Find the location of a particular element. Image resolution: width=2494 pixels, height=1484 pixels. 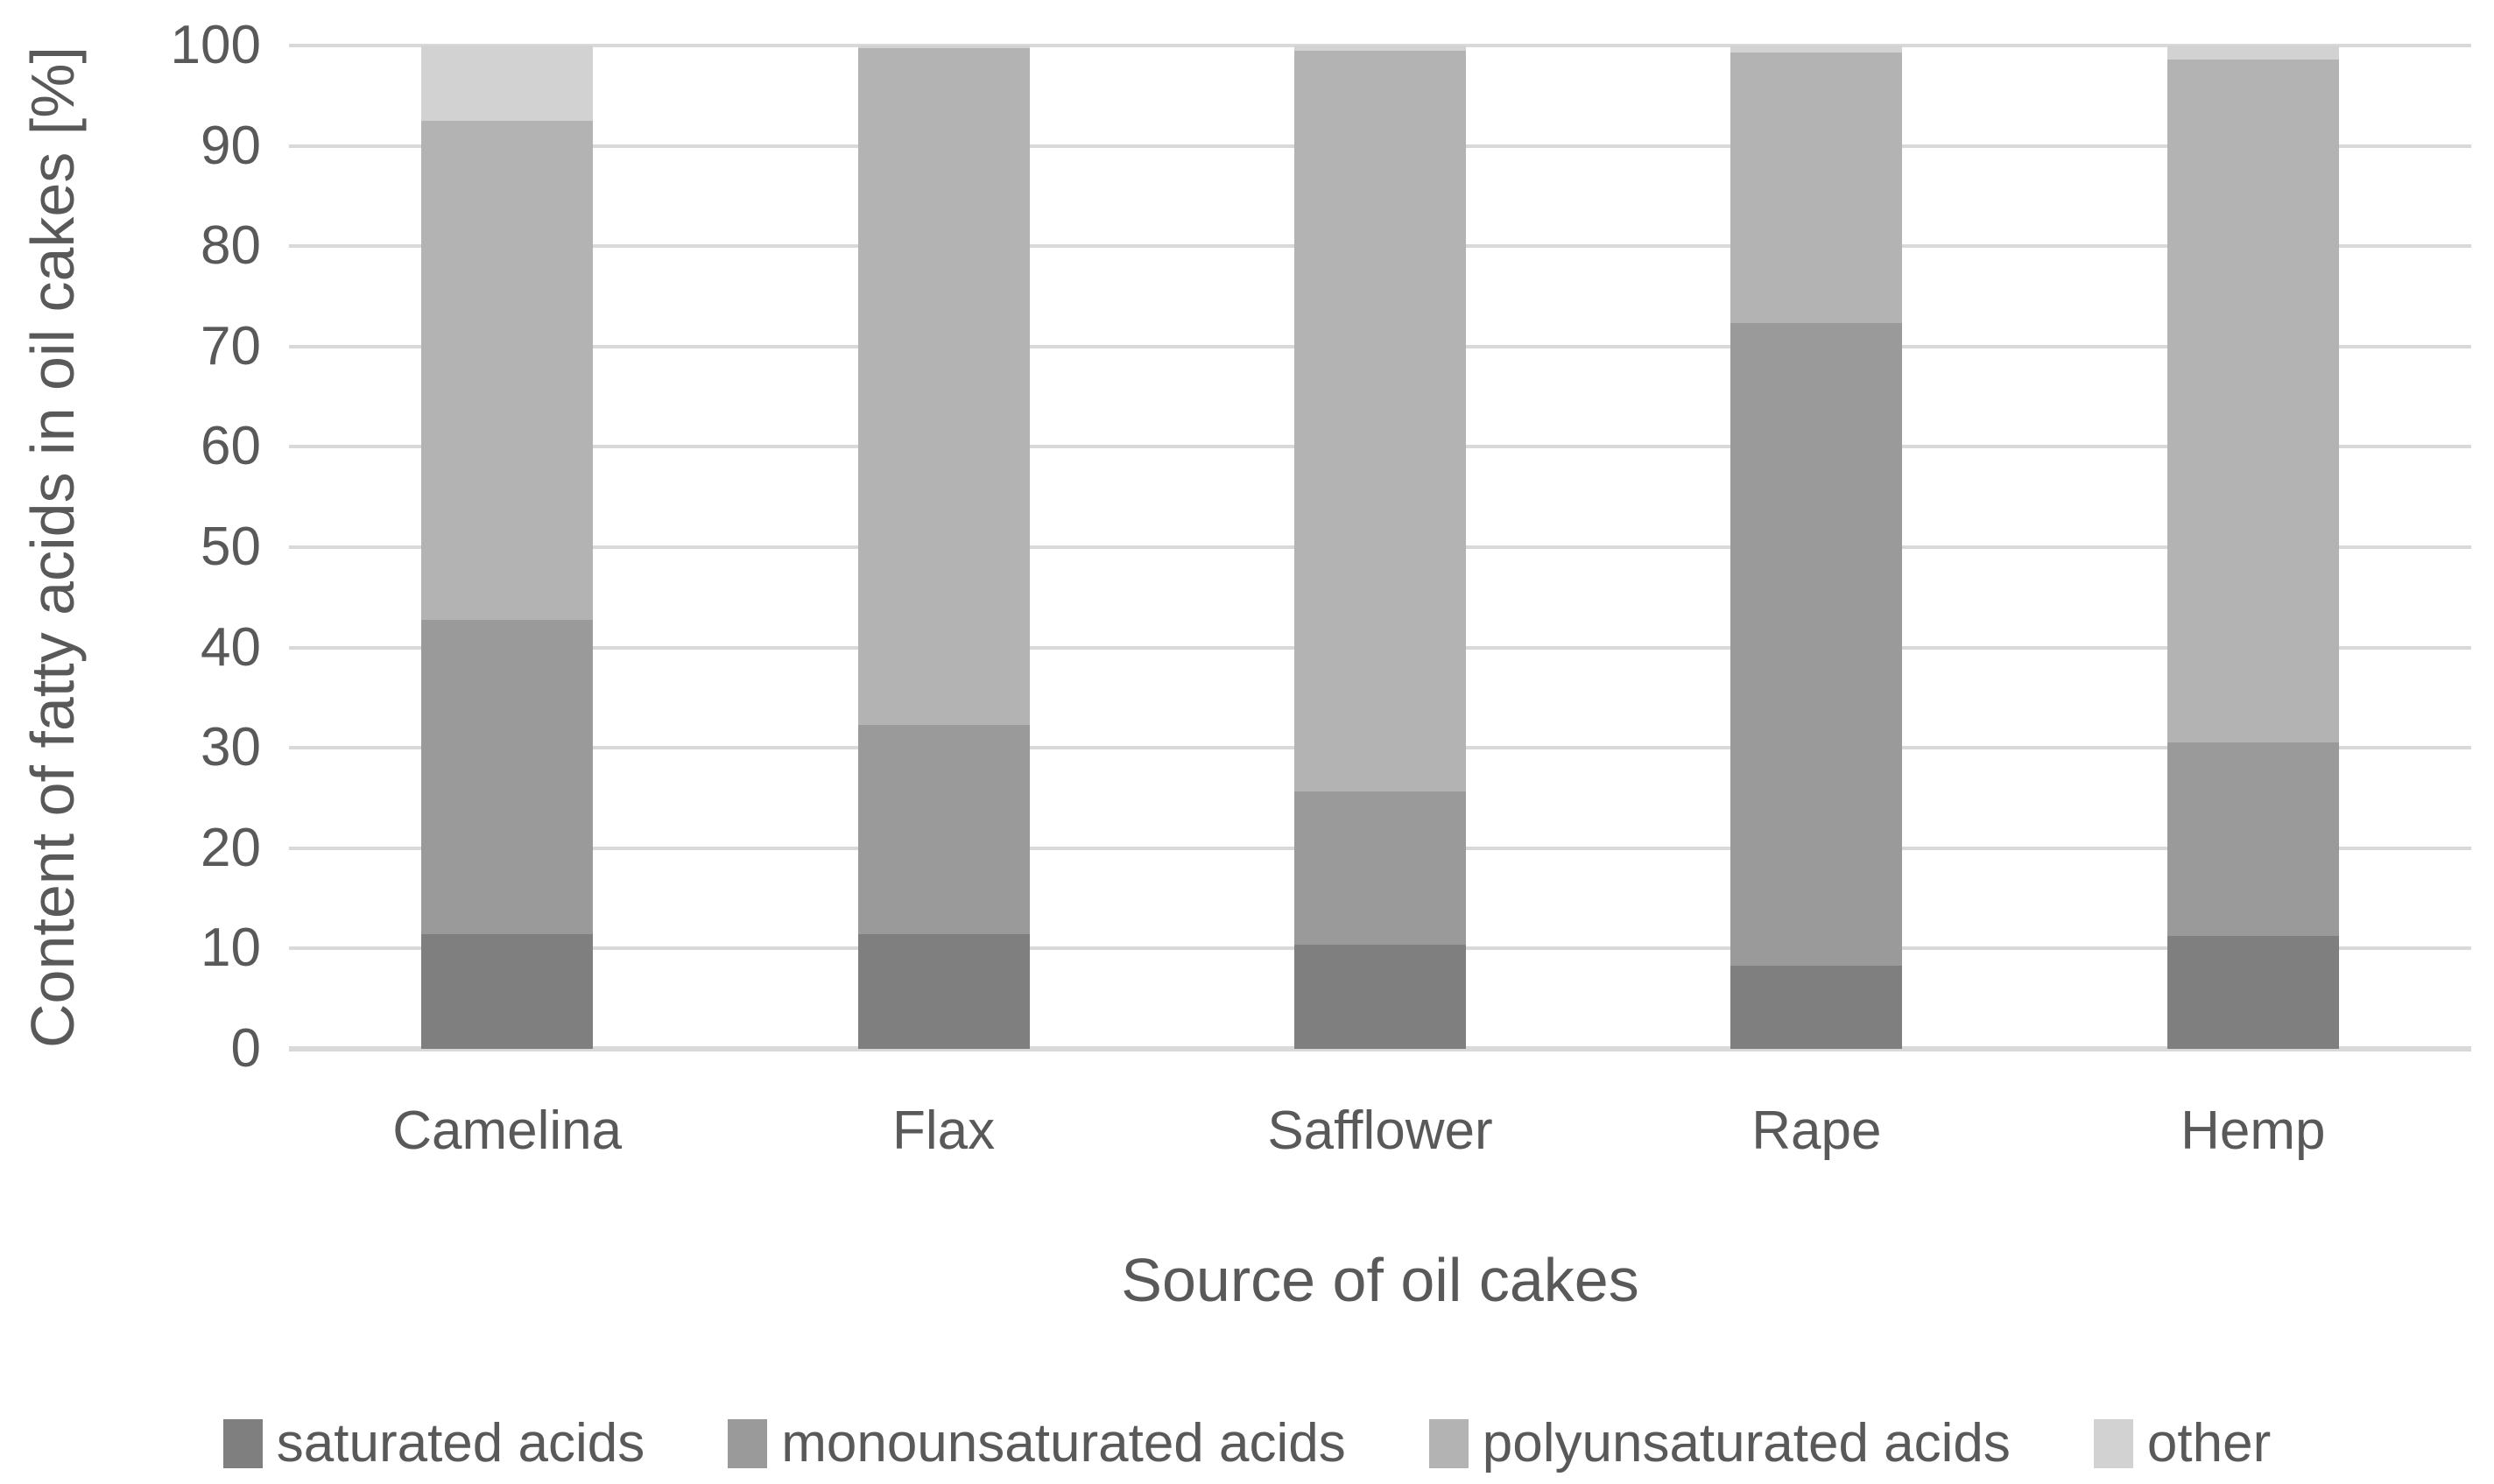

y-tick-label-0: 0 is located at coordinates (245, 1048).